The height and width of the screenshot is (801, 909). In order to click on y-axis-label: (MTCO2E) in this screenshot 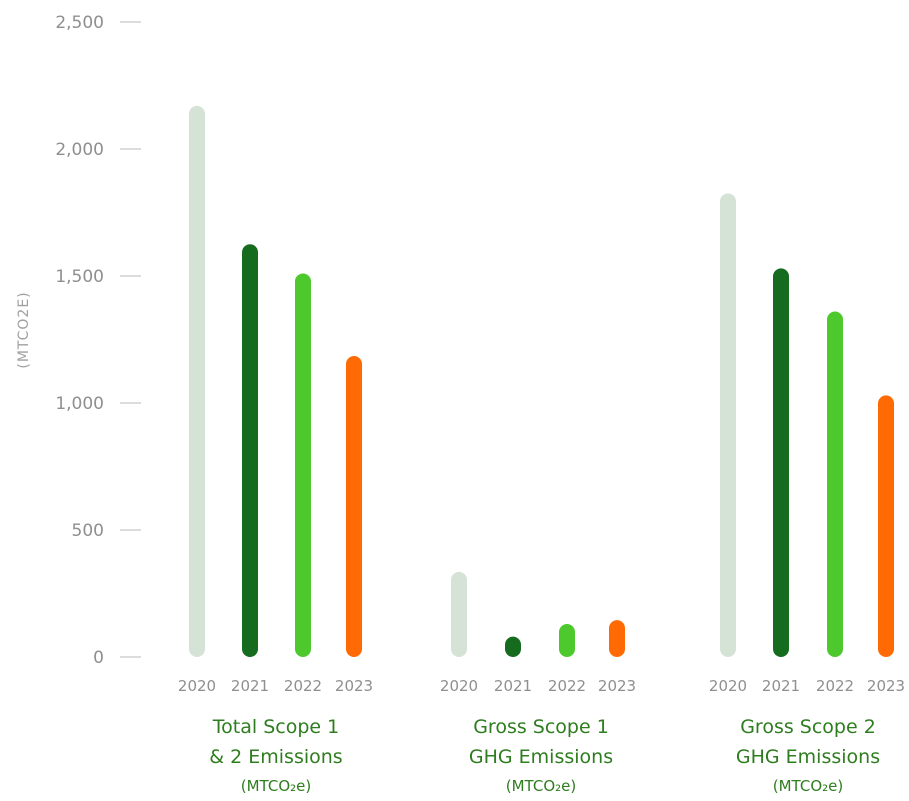, I will do `click(24, 329)`.